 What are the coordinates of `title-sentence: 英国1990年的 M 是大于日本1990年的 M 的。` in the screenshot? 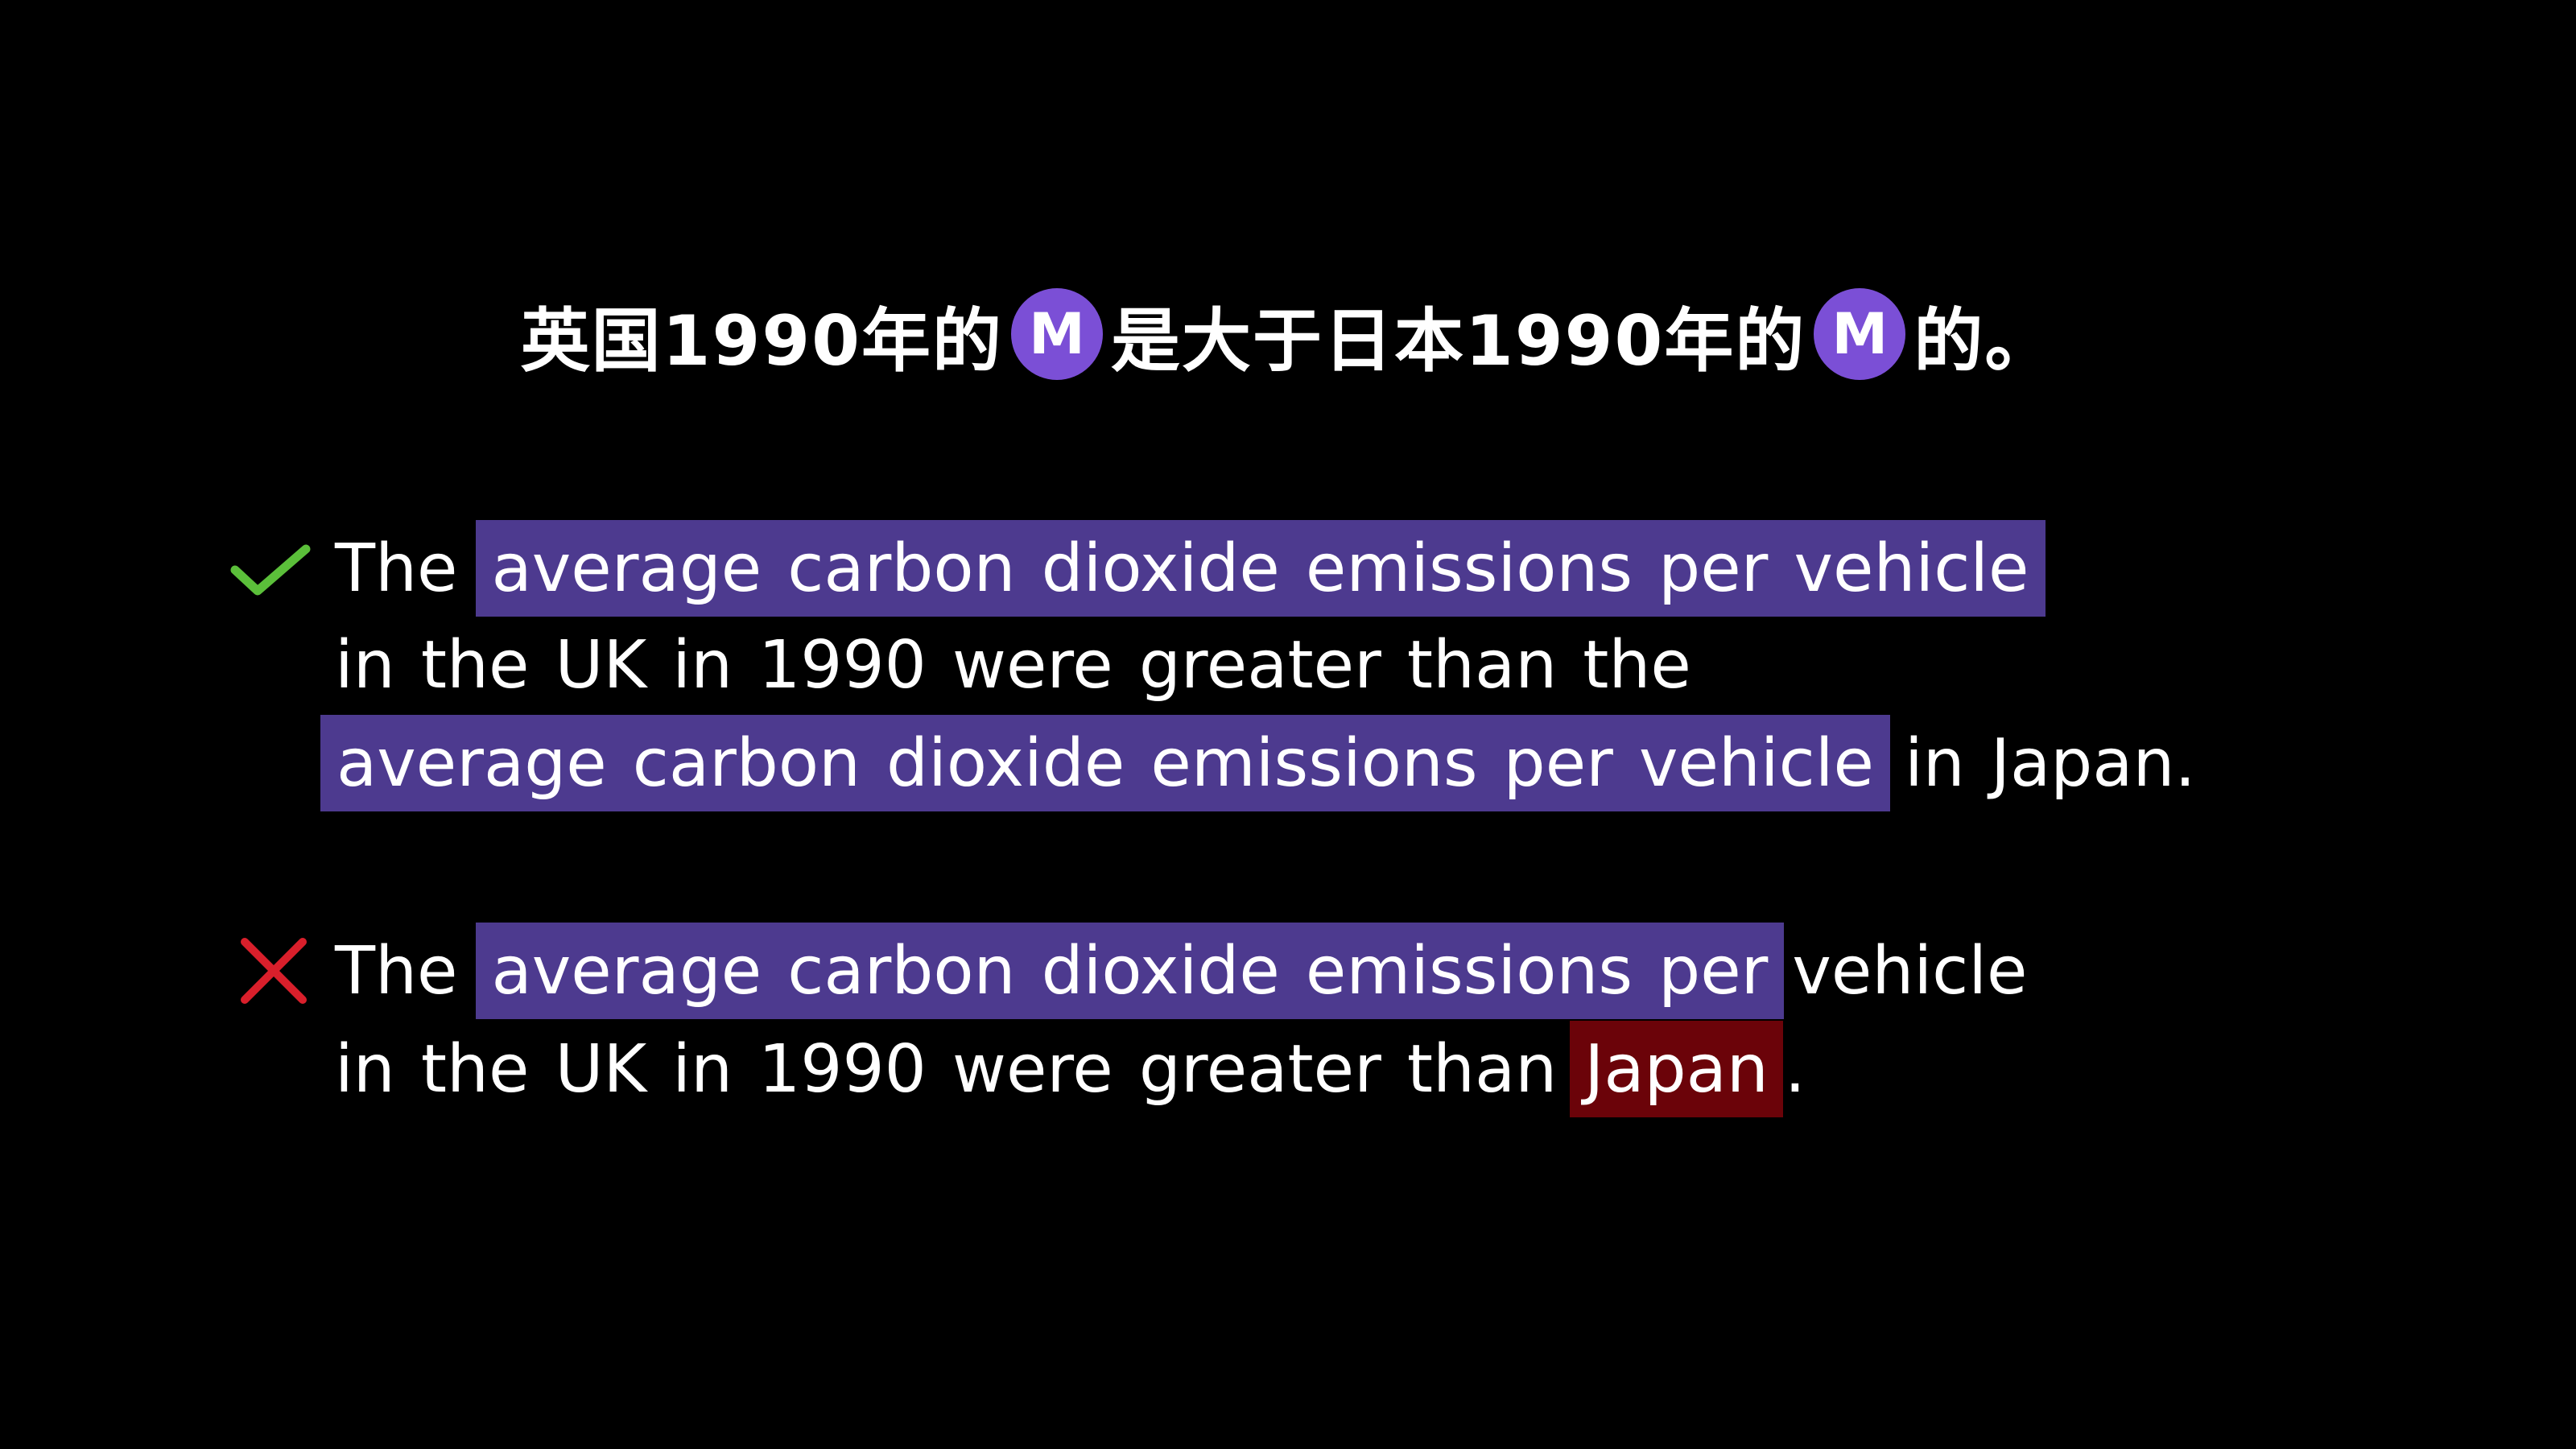 It's located at (1288, 334).